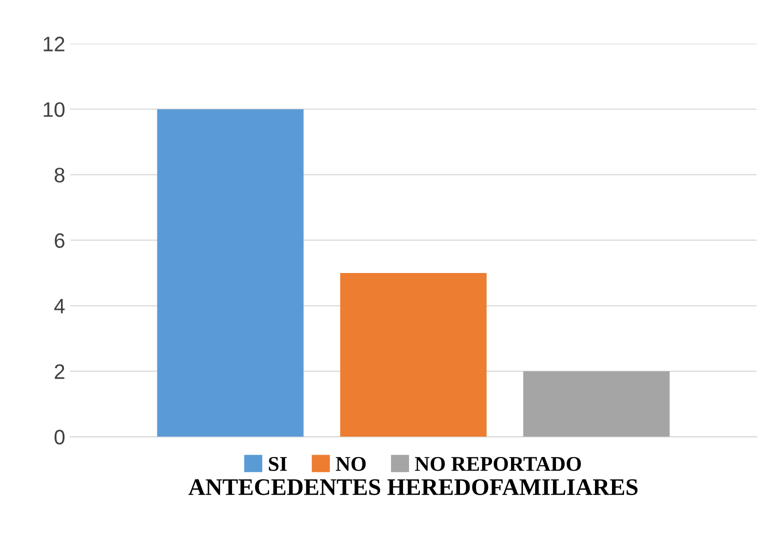 The height and width of the screenshot is (546, 780). What do you see at coordinates (497, 463) in the screenshot?
I see `legend-label: NO REPORTADO` at bounding box center [497, 463].